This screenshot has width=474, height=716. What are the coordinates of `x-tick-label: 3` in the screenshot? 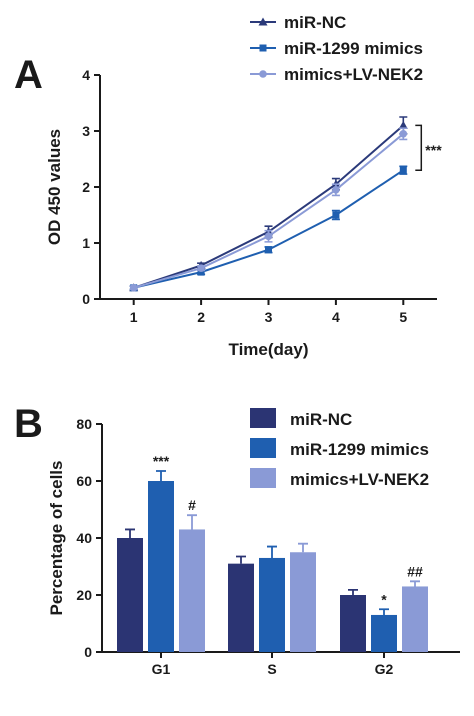 It's located at (269, 317).